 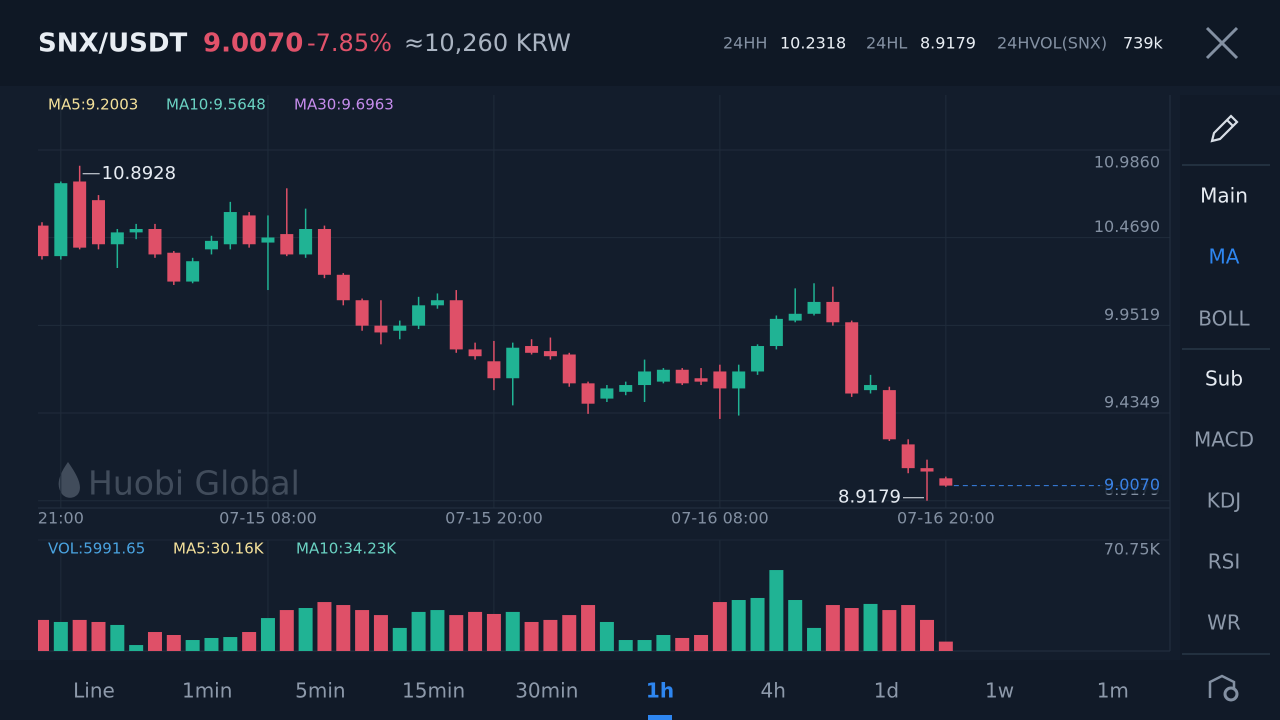 I want to click on y-tick-label: 10.4690, so click(x=1127, y=226).